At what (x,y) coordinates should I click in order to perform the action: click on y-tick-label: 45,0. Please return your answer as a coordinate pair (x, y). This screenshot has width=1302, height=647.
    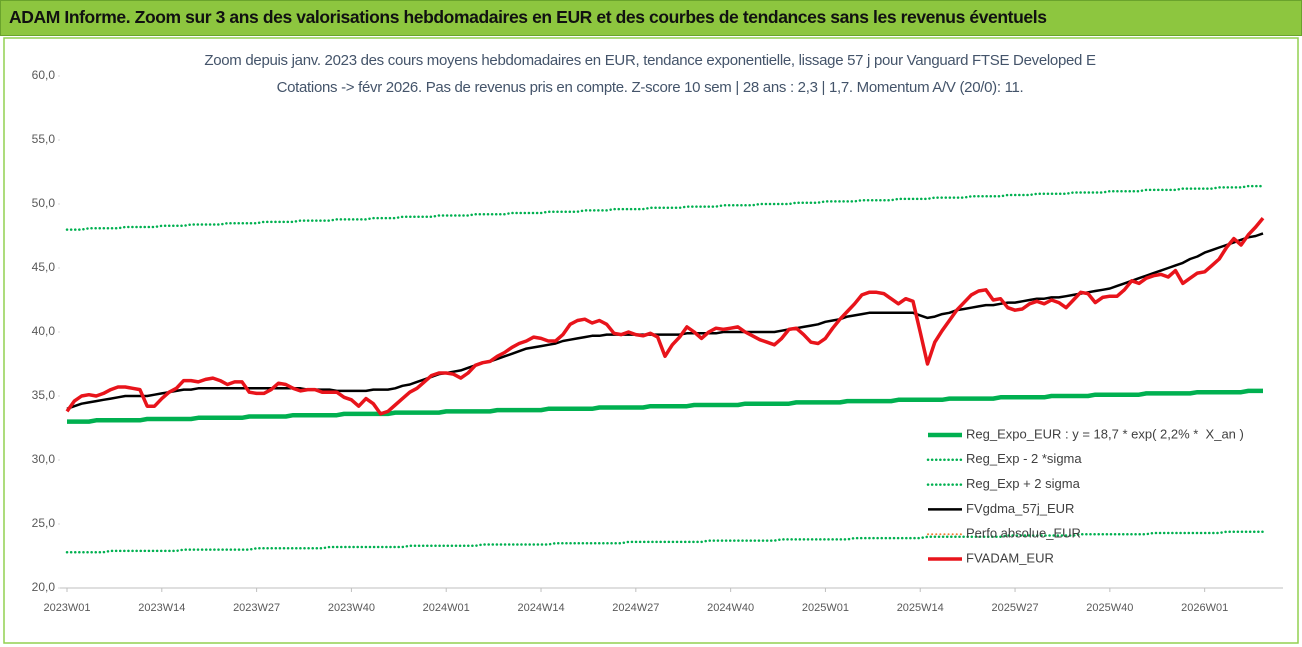
    Looking at the image, I should click on (44, 267).